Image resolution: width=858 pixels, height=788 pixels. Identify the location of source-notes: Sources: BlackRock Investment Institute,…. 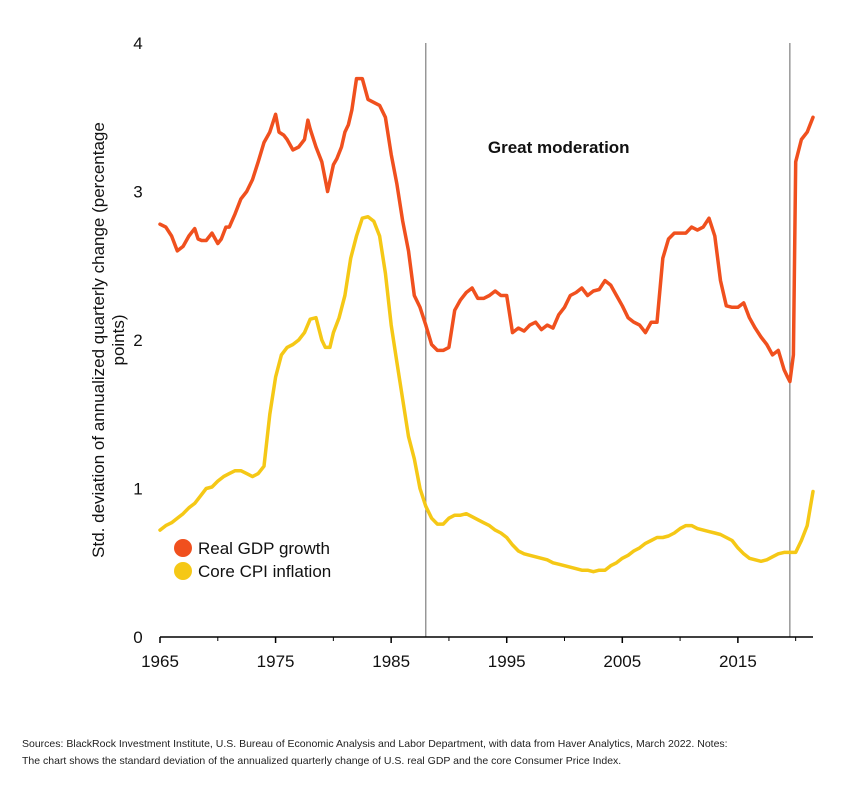
(432, 753).